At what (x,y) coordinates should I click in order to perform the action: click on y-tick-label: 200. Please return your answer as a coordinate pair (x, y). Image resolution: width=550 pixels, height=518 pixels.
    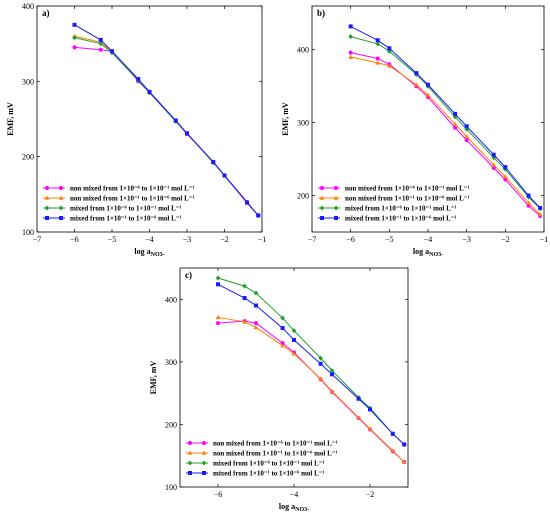
    Looking at the image, I should click on (303, 196).